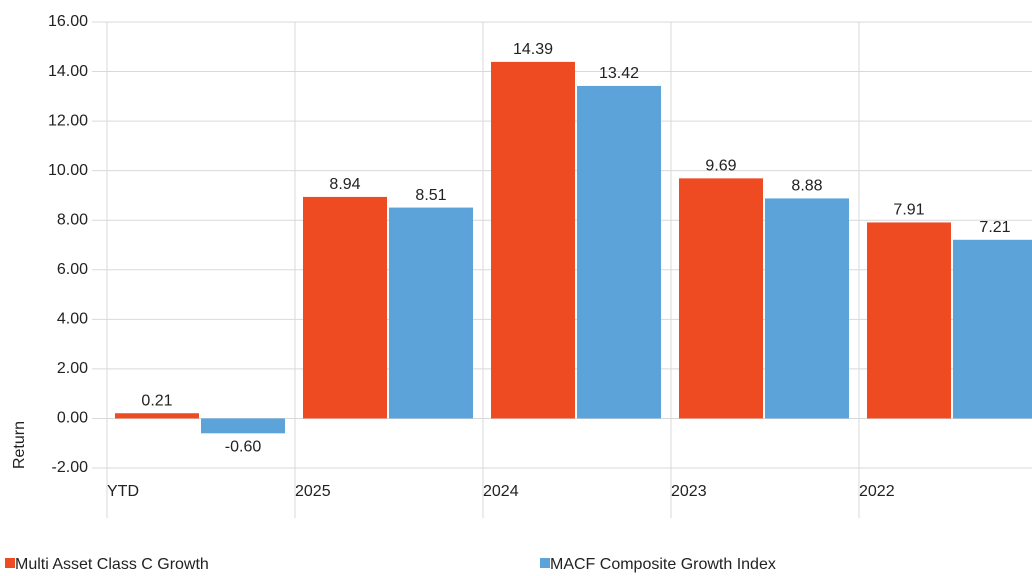 The height and width of the screenshot is (576, 1032). What do you see at coordinates (663, 564) in the screenshot?
I see `legend-label: MACF Composite Growth Index` at bounding box center [663, 564].